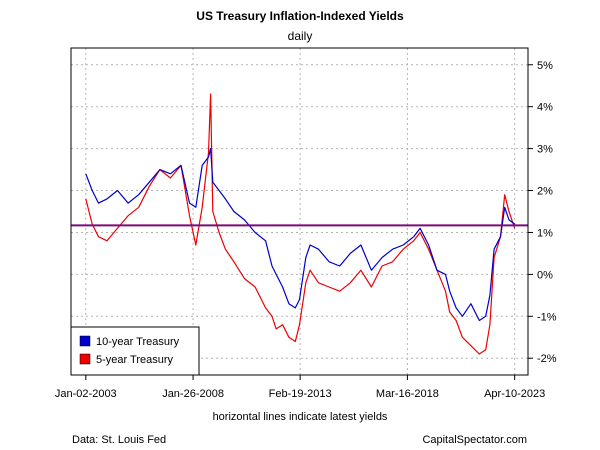  I want to click on chart-subtitle: daily, so click(300, 36).